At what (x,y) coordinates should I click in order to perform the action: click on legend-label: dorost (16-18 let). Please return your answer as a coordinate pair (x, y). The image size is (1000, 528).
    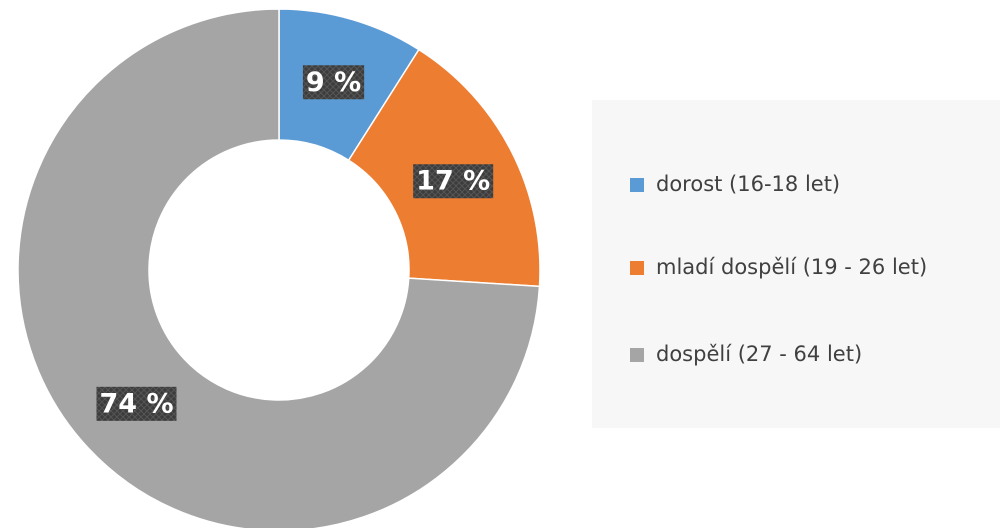
    Looking at the image, I should click on (748, 184).